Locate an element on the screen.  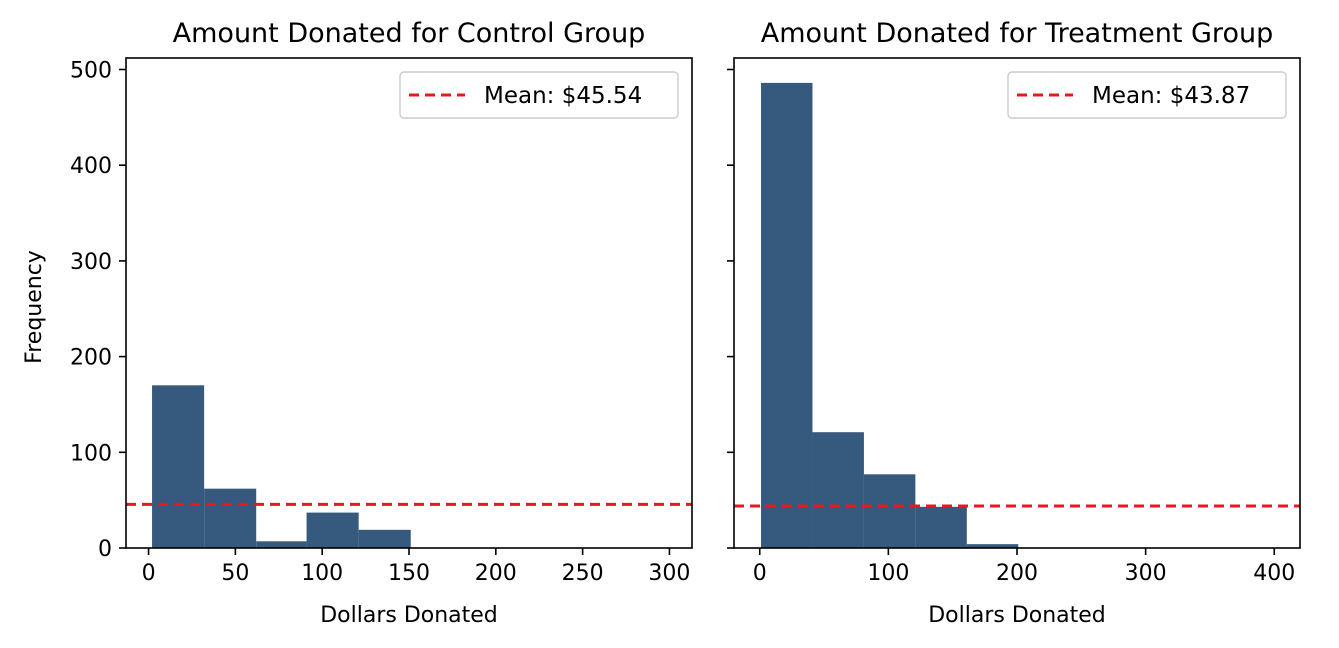
control-y-ticks: 0 100 200 300 400 500 is located at coordinates (98, 310).